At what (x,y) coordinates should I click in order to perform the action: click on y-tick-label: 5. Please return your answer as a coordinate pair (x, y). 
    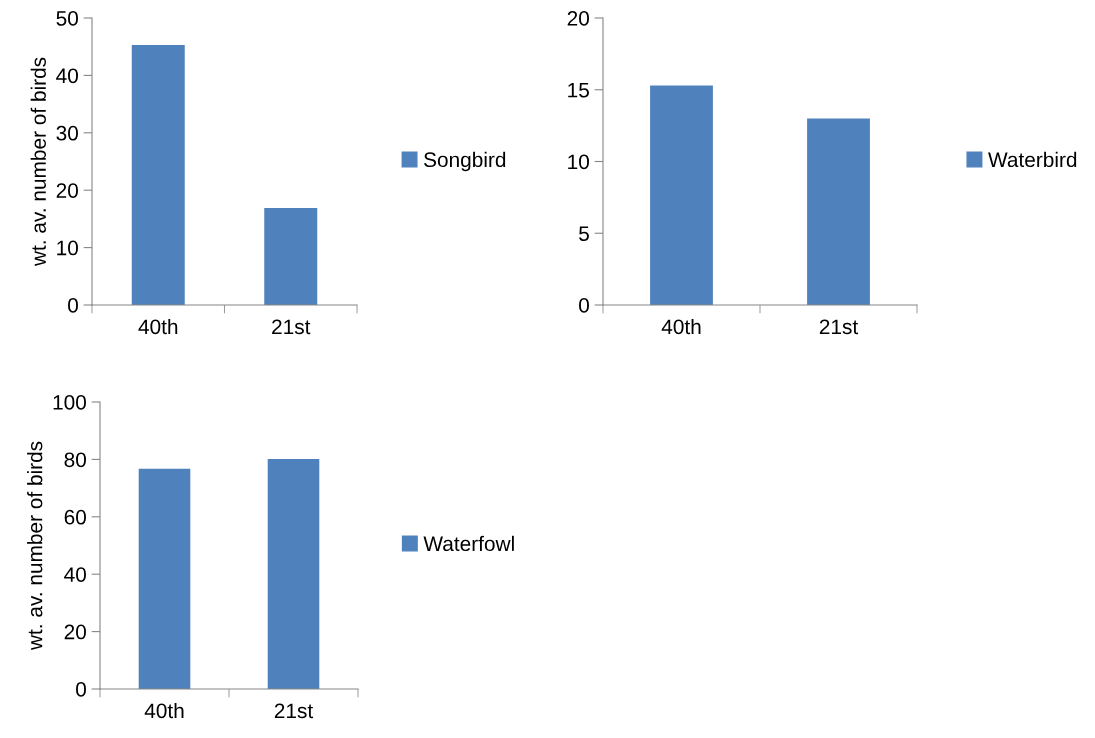
    Looking at the image, I should click on (584, 233).